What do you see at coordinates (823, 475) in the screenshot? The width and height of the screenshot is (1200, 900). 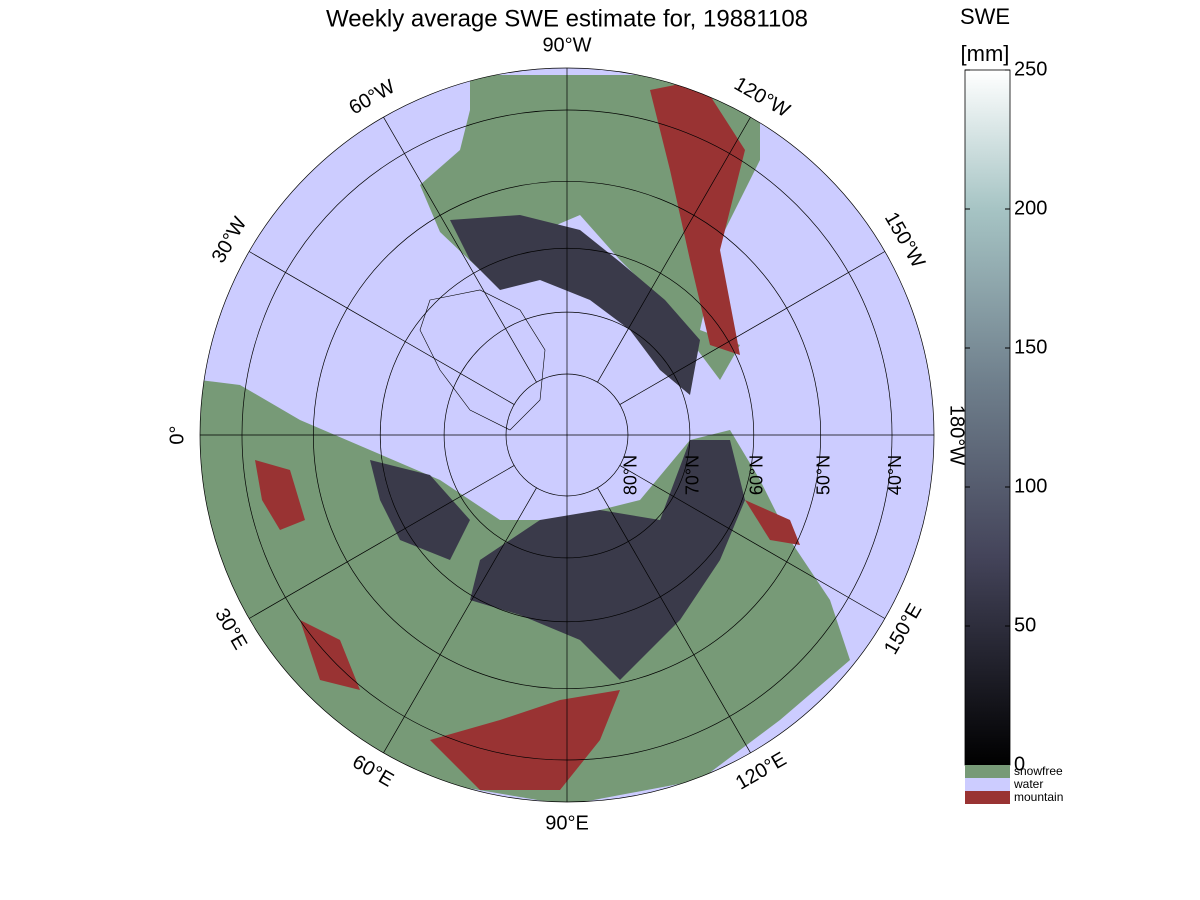 I see `parallel-label: 50°N` at bounding box center [823, 475].